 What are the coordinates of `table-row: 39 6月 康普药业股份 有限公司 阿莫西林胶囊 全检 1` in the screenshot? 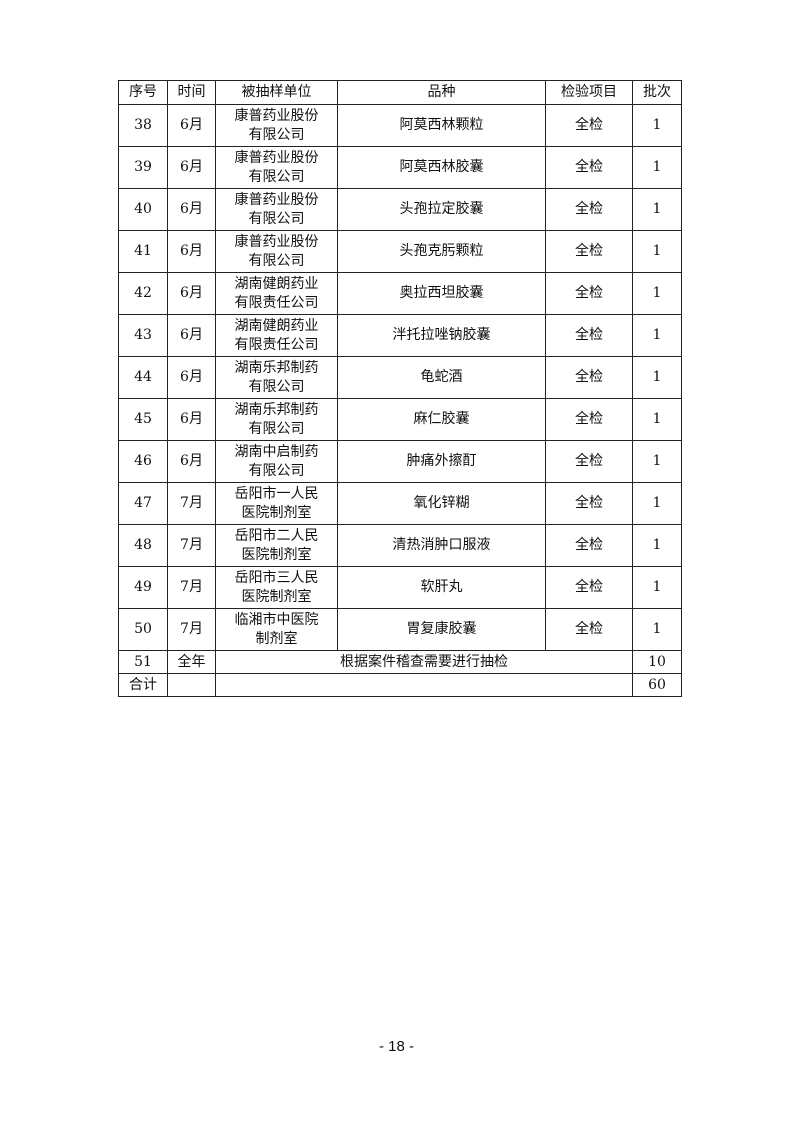 It's located at (400, 167).